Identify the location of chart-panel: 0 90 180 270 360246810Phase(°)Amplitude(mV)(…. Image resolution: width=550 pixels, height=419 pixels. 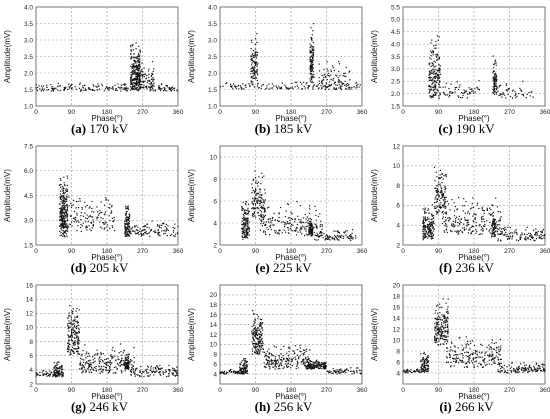
(277, 210).